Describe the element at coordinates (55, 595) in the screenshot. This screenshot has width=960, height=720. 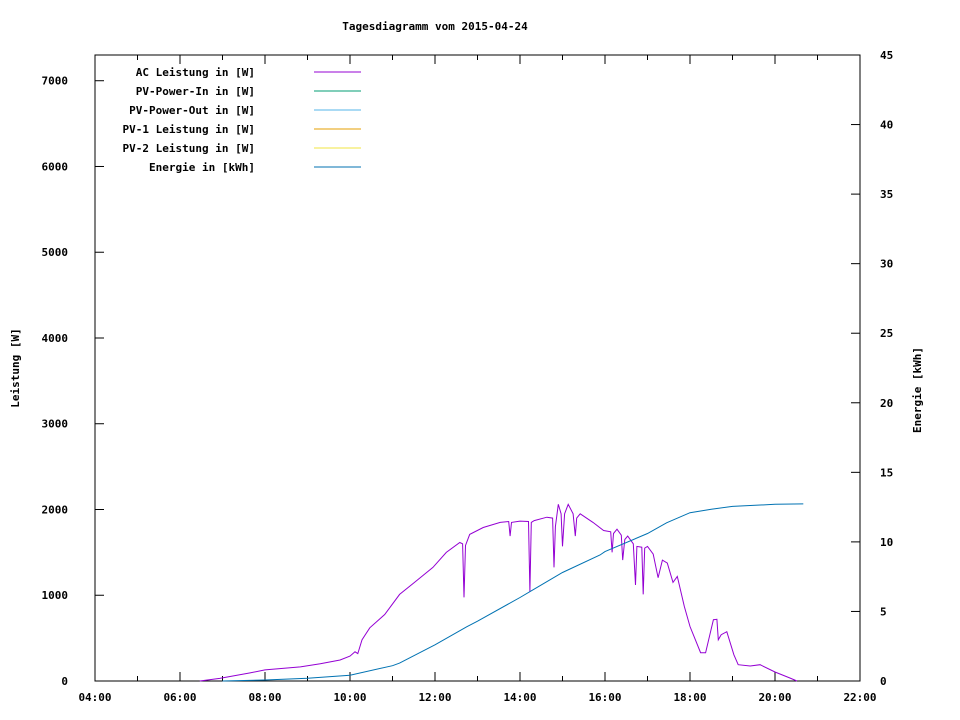
I see `y-tick-label: 1000` at that location.